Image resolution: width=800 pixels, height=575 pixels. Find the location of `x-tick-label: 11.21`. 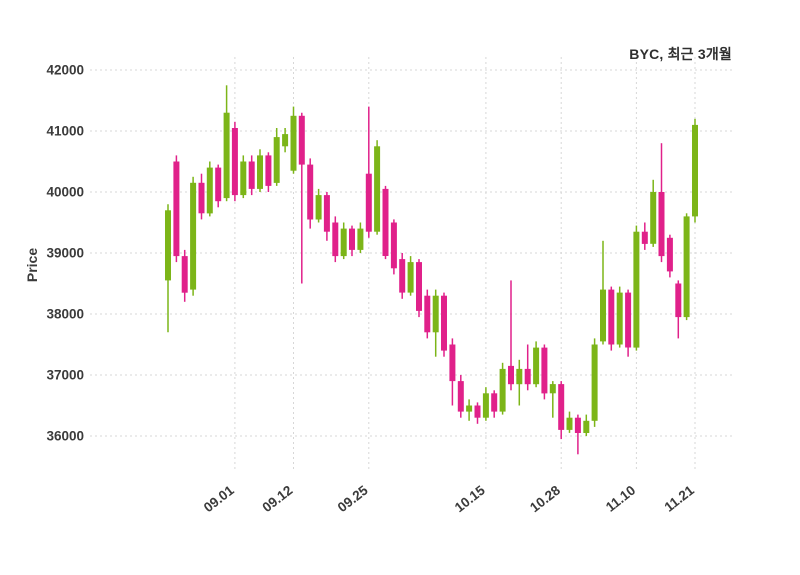

x-tick-label: 11.21 is located at coordinates (680, 498).